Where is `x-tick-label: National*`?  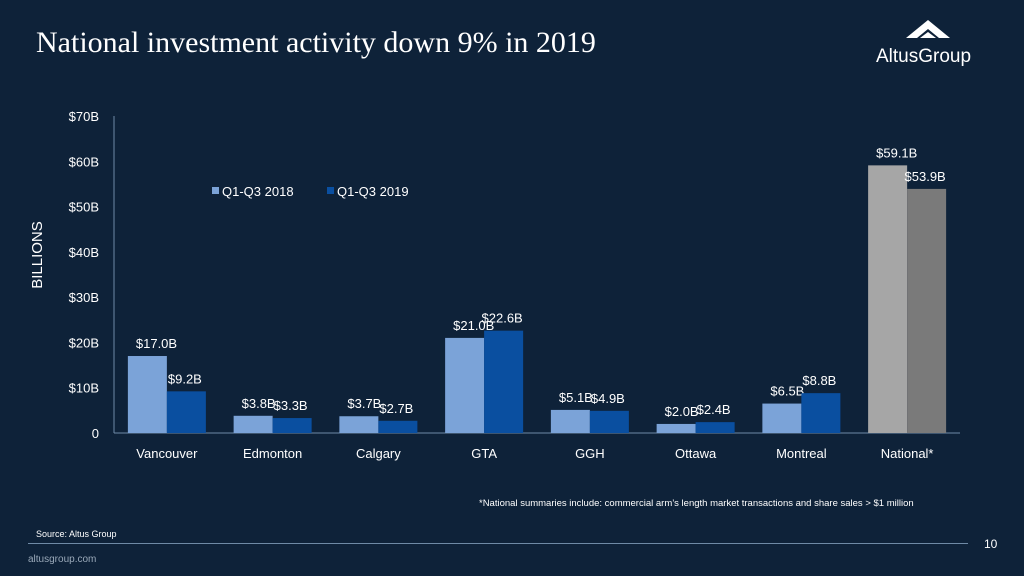 x-tick-label: National* is located at coordinates (907, 453).